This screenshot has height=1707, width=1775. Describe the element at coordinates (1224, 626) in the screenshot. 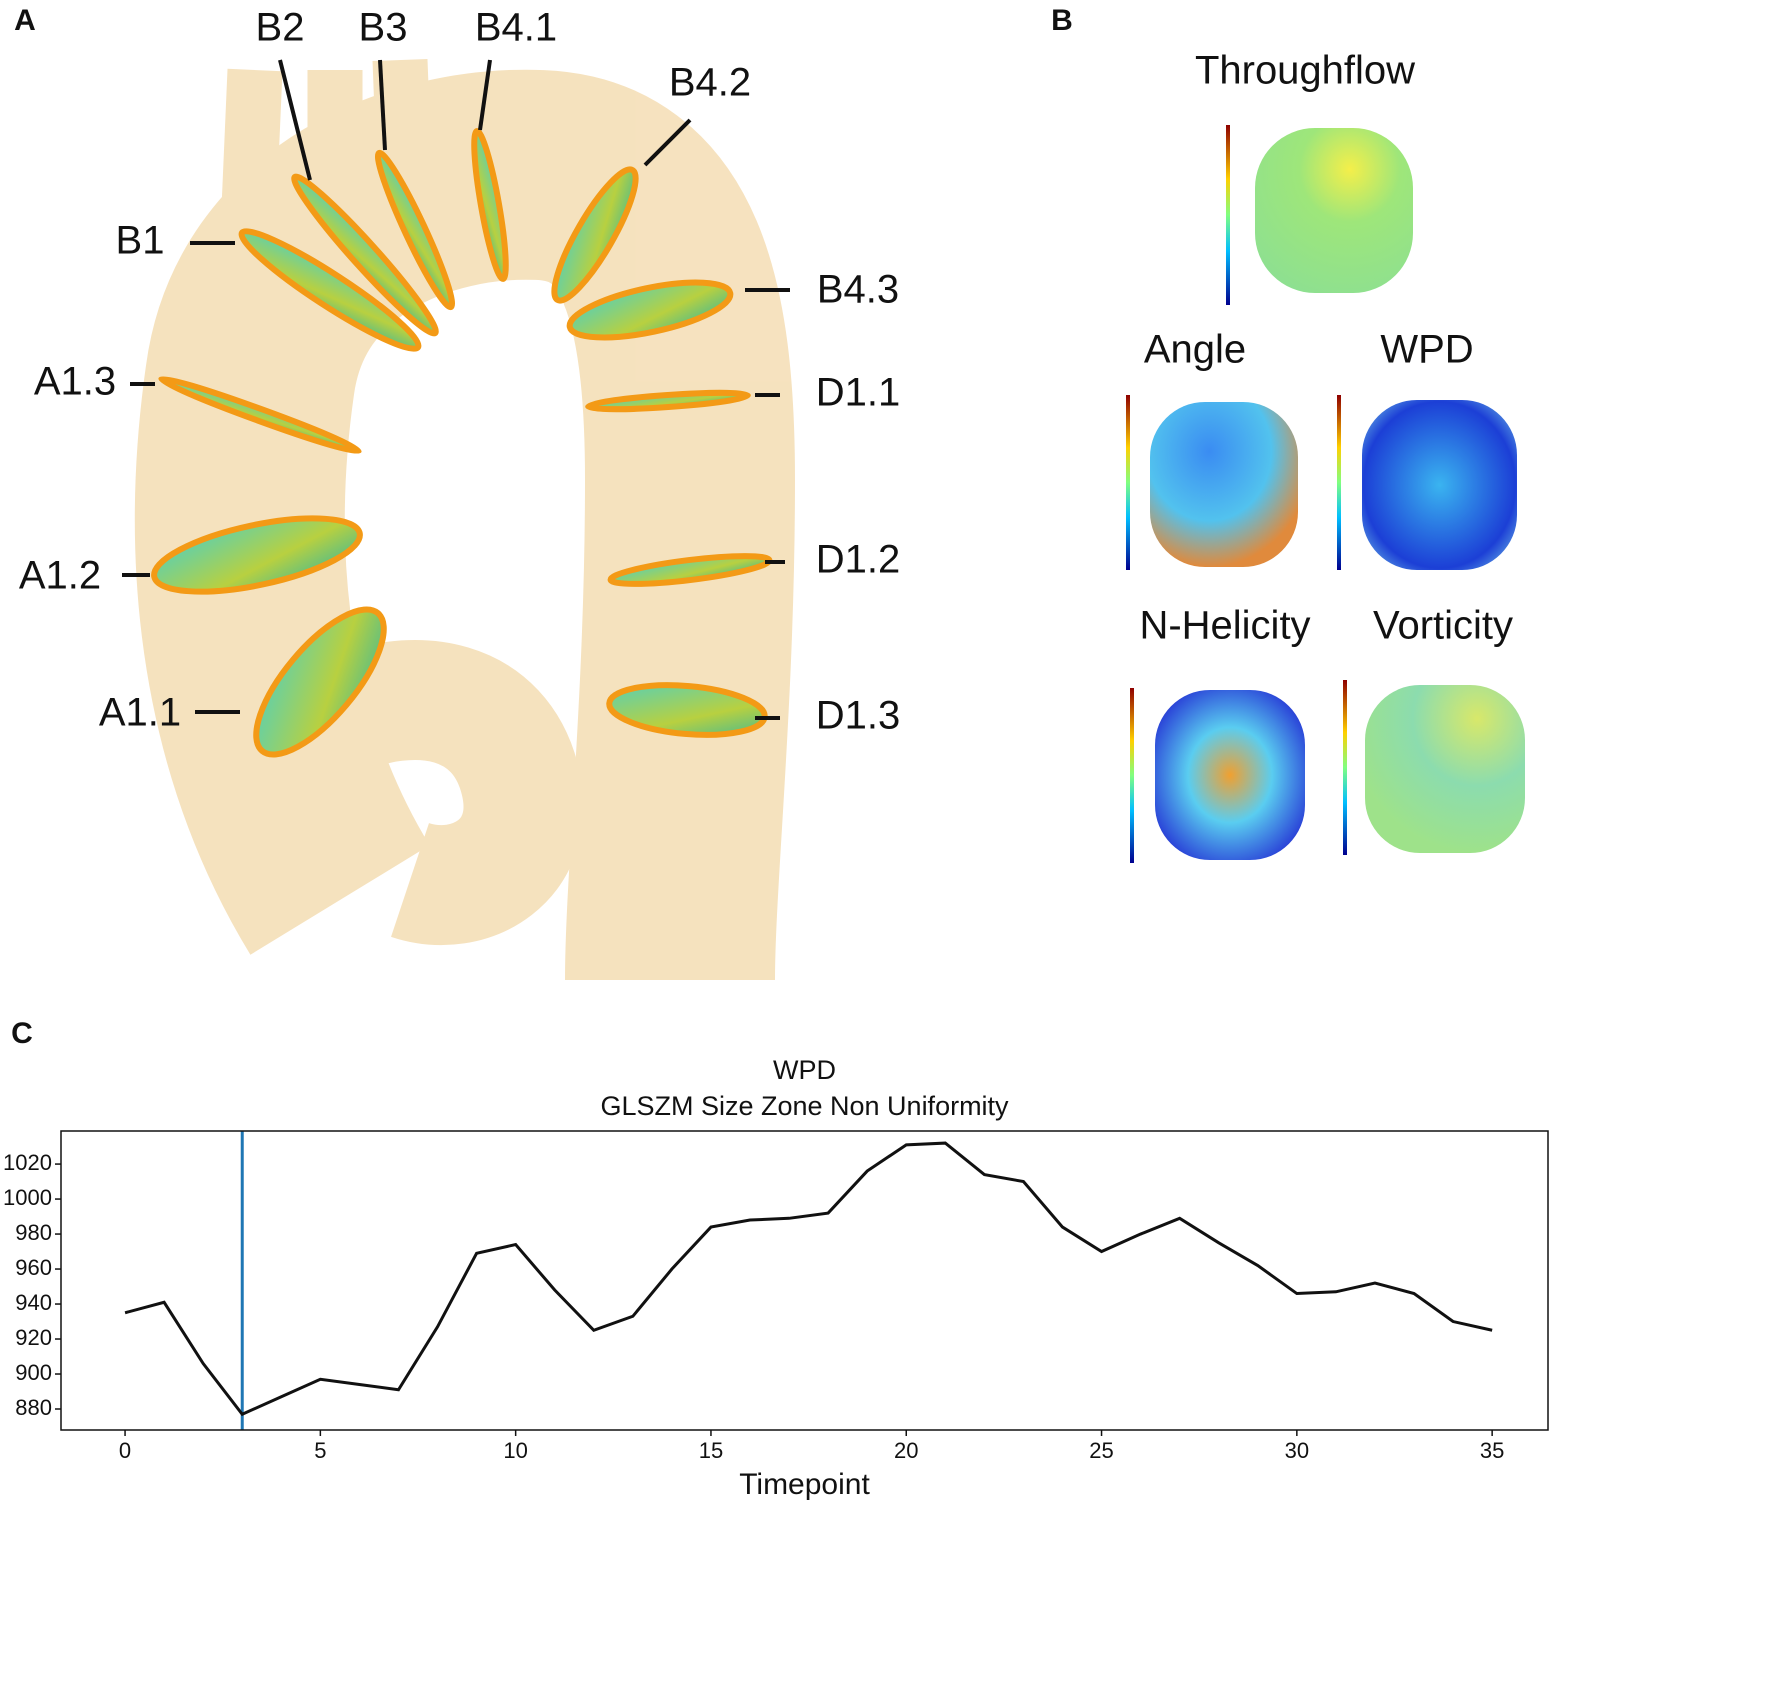

I see `map-title: N-Helicity` at that location.